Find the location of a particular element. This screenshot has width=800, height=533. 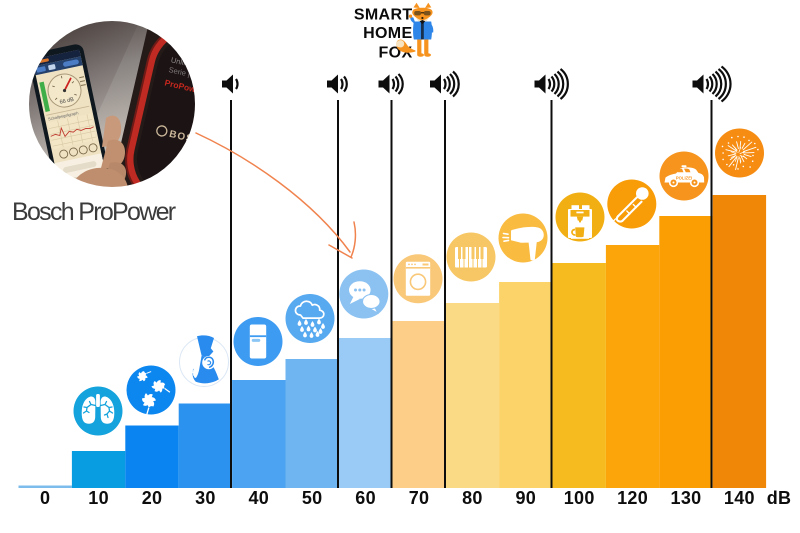

svg-text: 90 is located at coordinates (525, 498).